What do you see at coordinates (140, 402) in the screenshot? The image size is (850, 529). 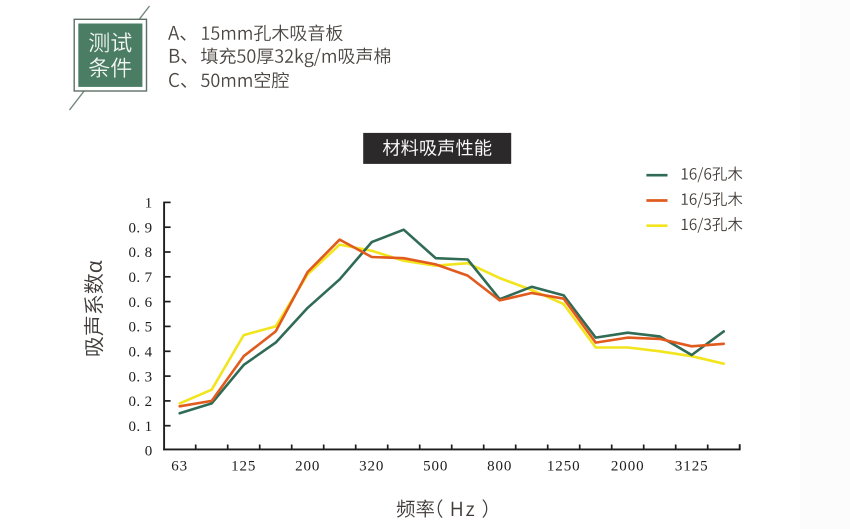 I see `svg-text: 0. 2` at bounding box center [140, 402].